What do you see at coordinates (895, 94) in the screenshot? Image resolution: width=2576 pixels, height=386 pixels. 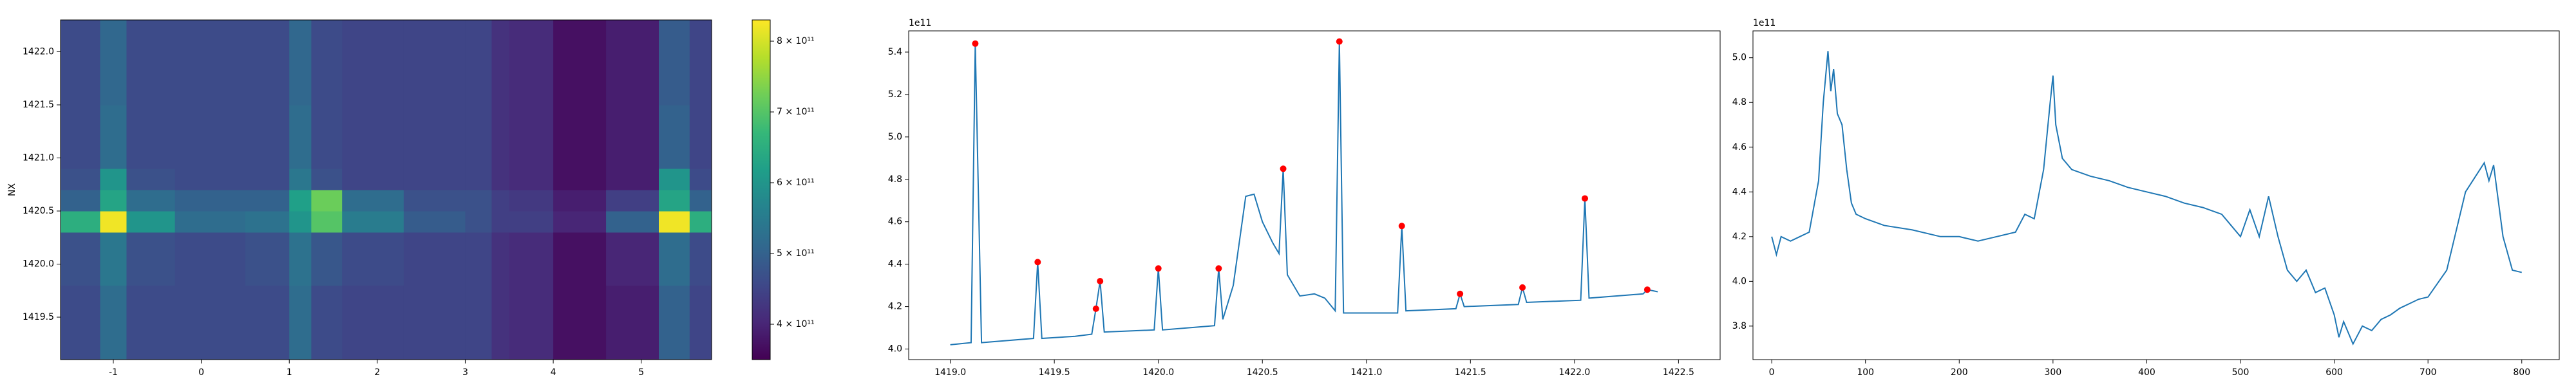 I see `y-tick-label: 5.2` at bounding box center [895, 94].